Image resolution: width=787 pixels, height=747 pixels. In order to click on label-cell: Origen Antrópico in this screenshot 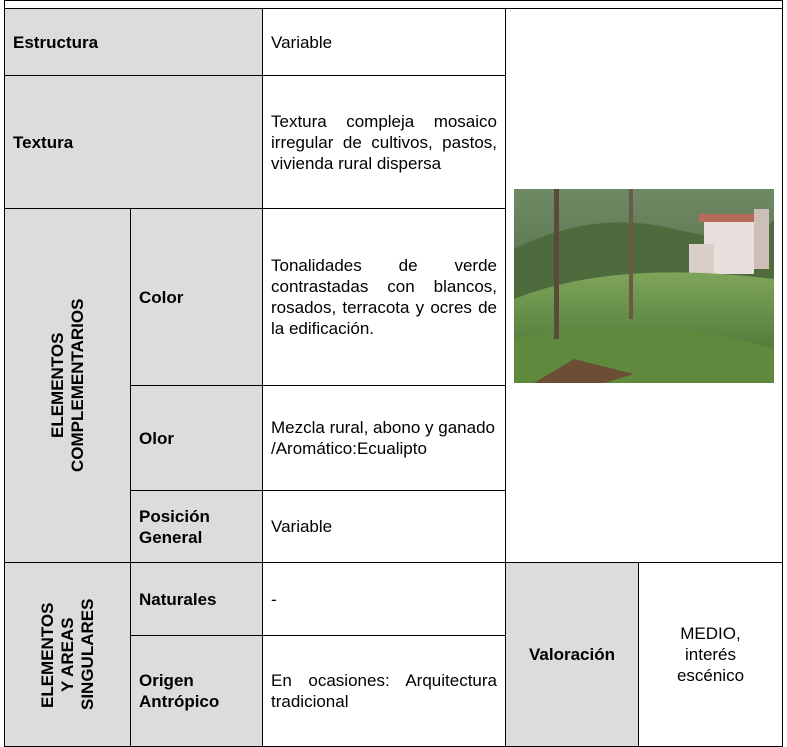, I will do `click(196, 691)`.